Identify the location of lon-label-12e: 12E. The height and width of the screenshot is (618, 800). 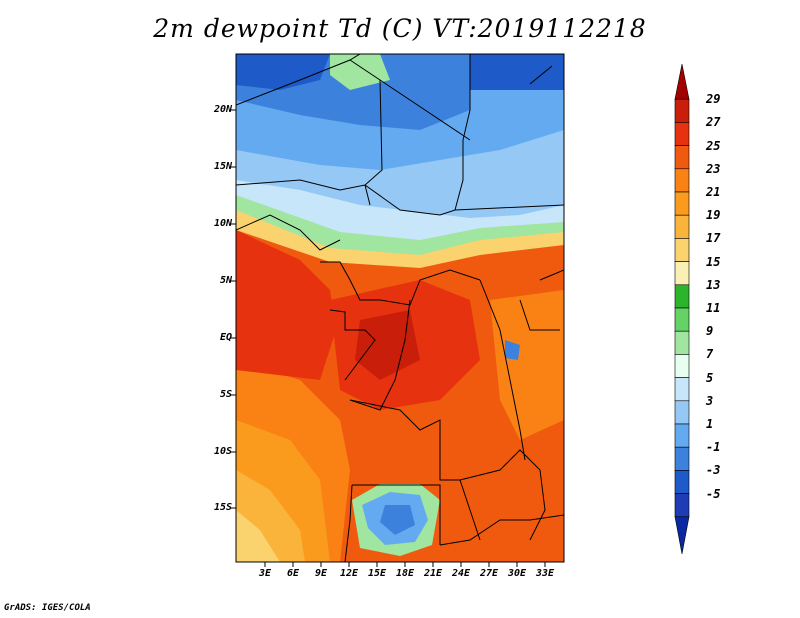
(349, 573).